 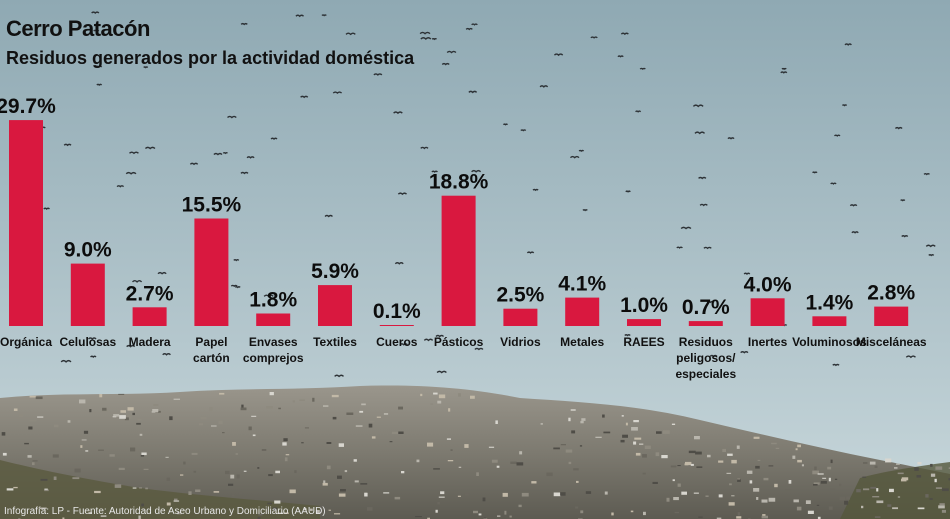 What do you see at coordinates (891, 293) in the screenshot?
I see `data-label: 2.8%` at bounding box center [891, 293].